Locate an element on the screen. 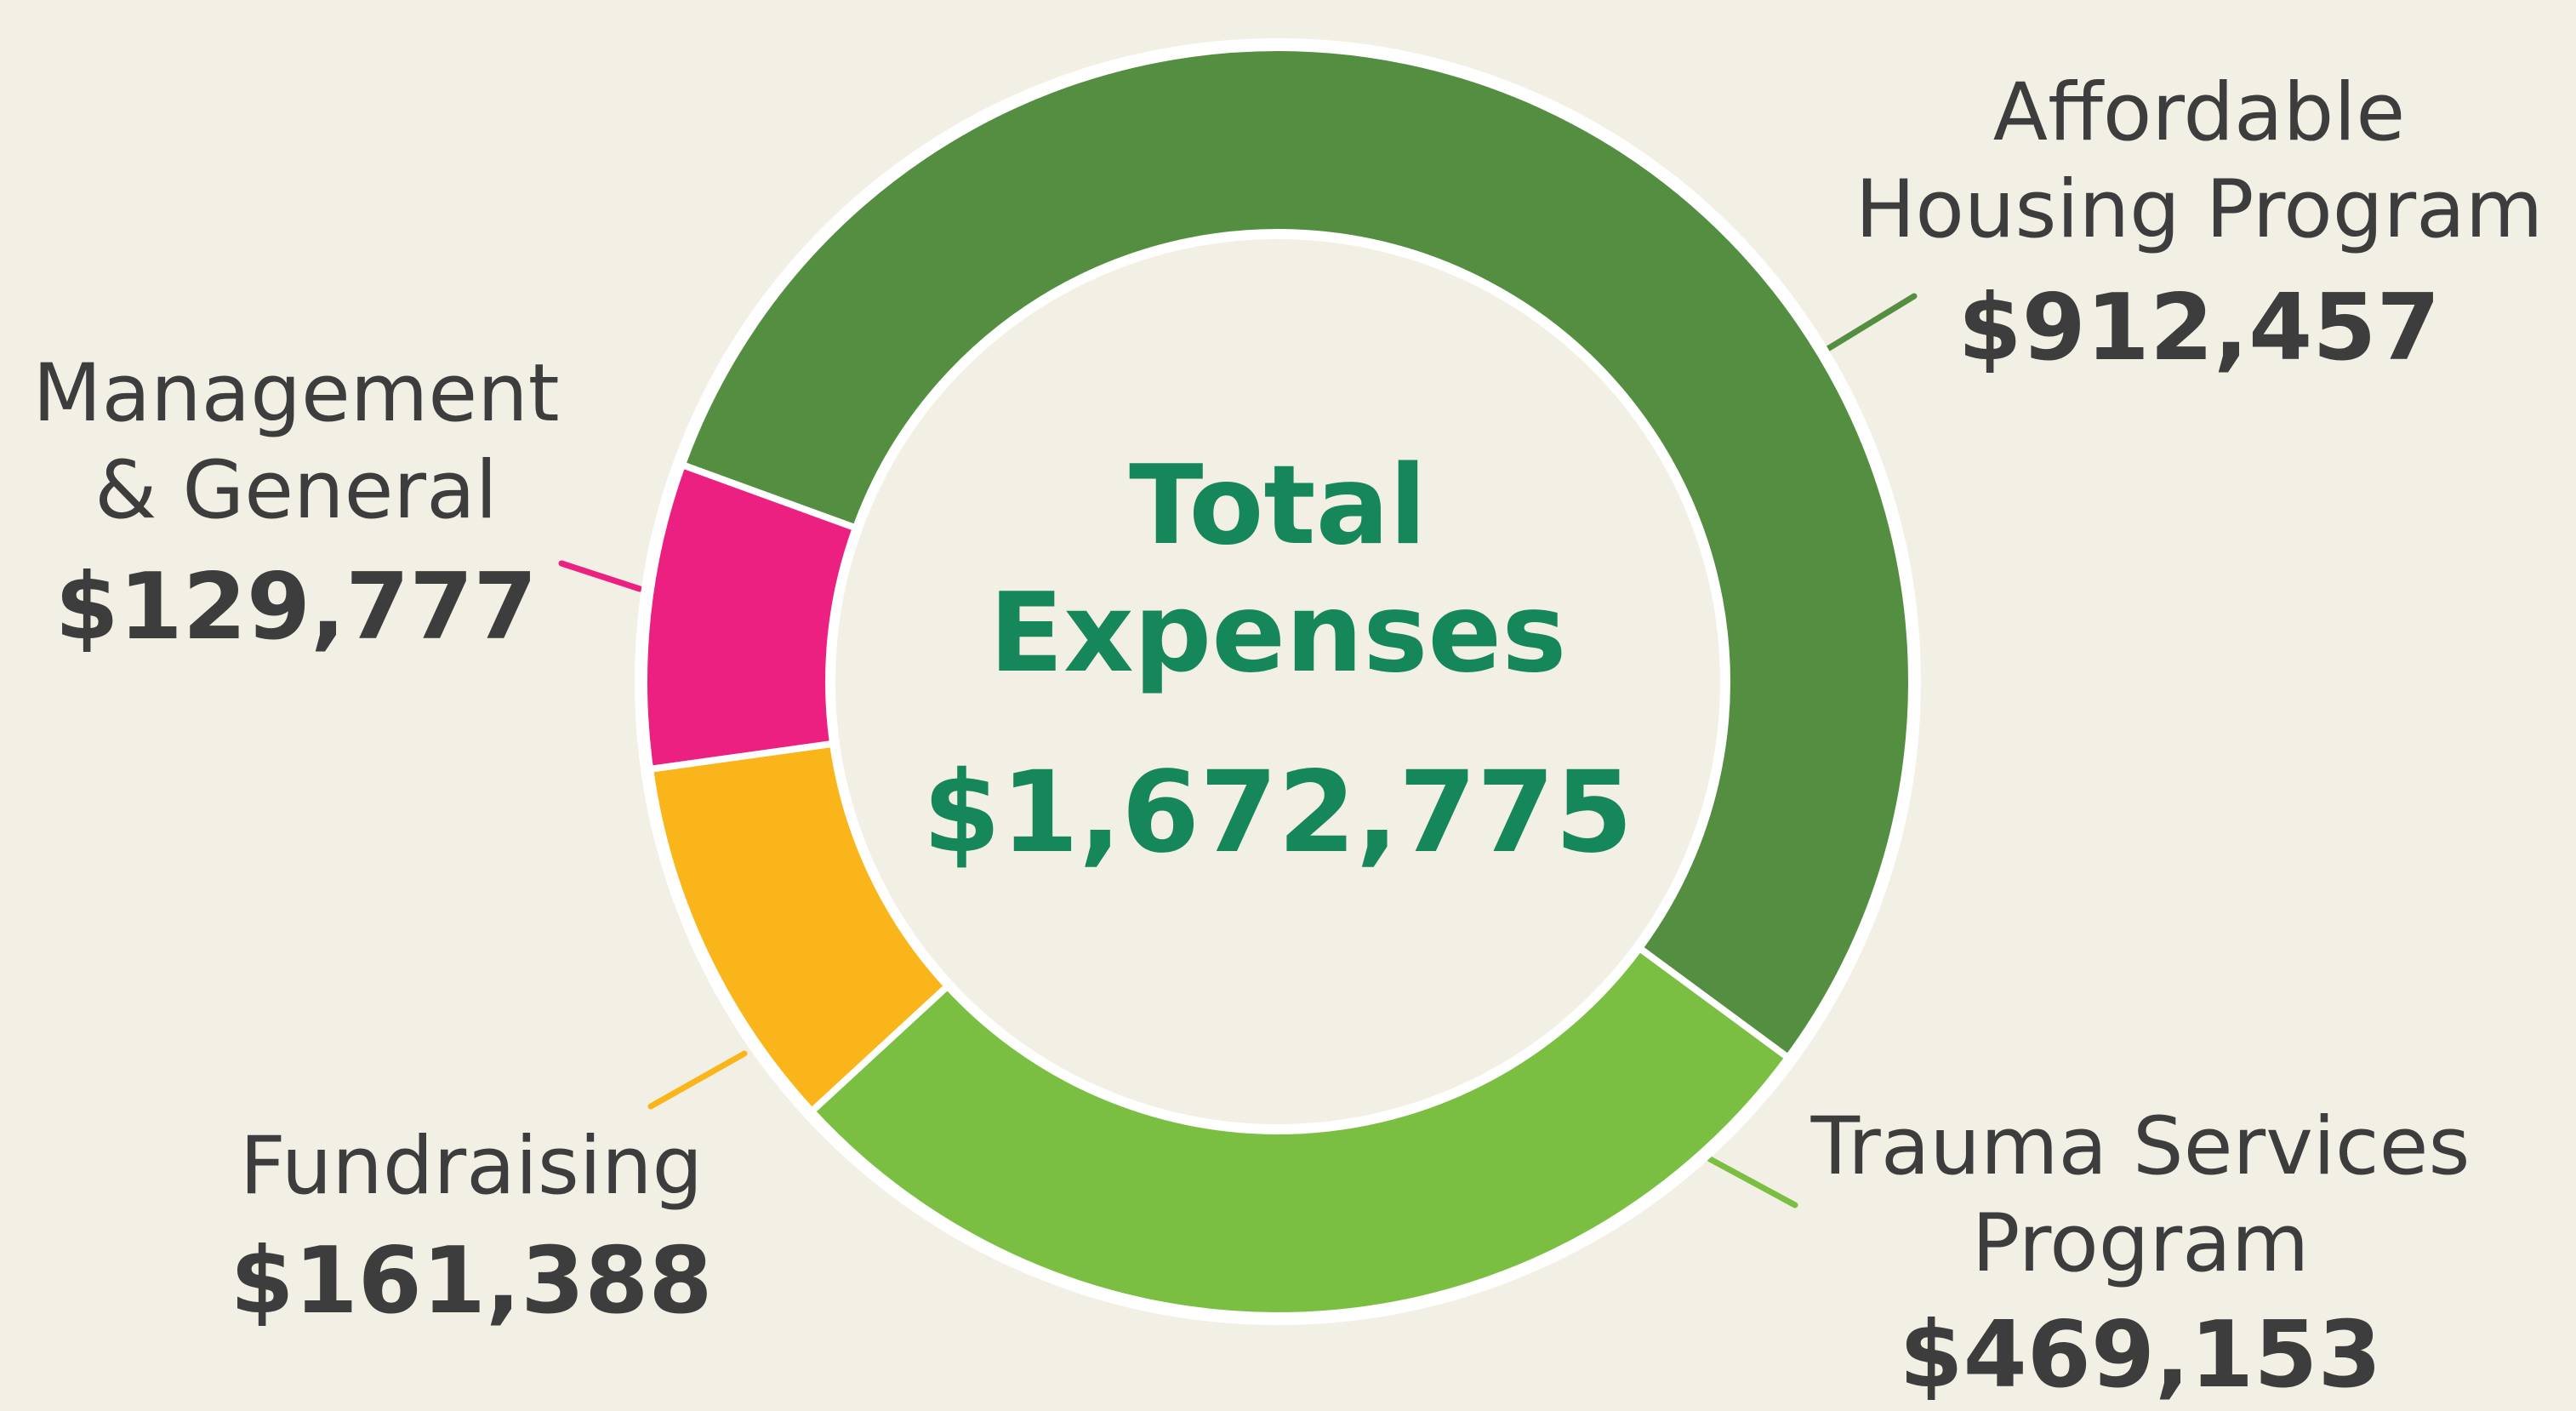 The image size is (2576, 1411). value-label: $161,388 is located at coordinates (471, 1281).